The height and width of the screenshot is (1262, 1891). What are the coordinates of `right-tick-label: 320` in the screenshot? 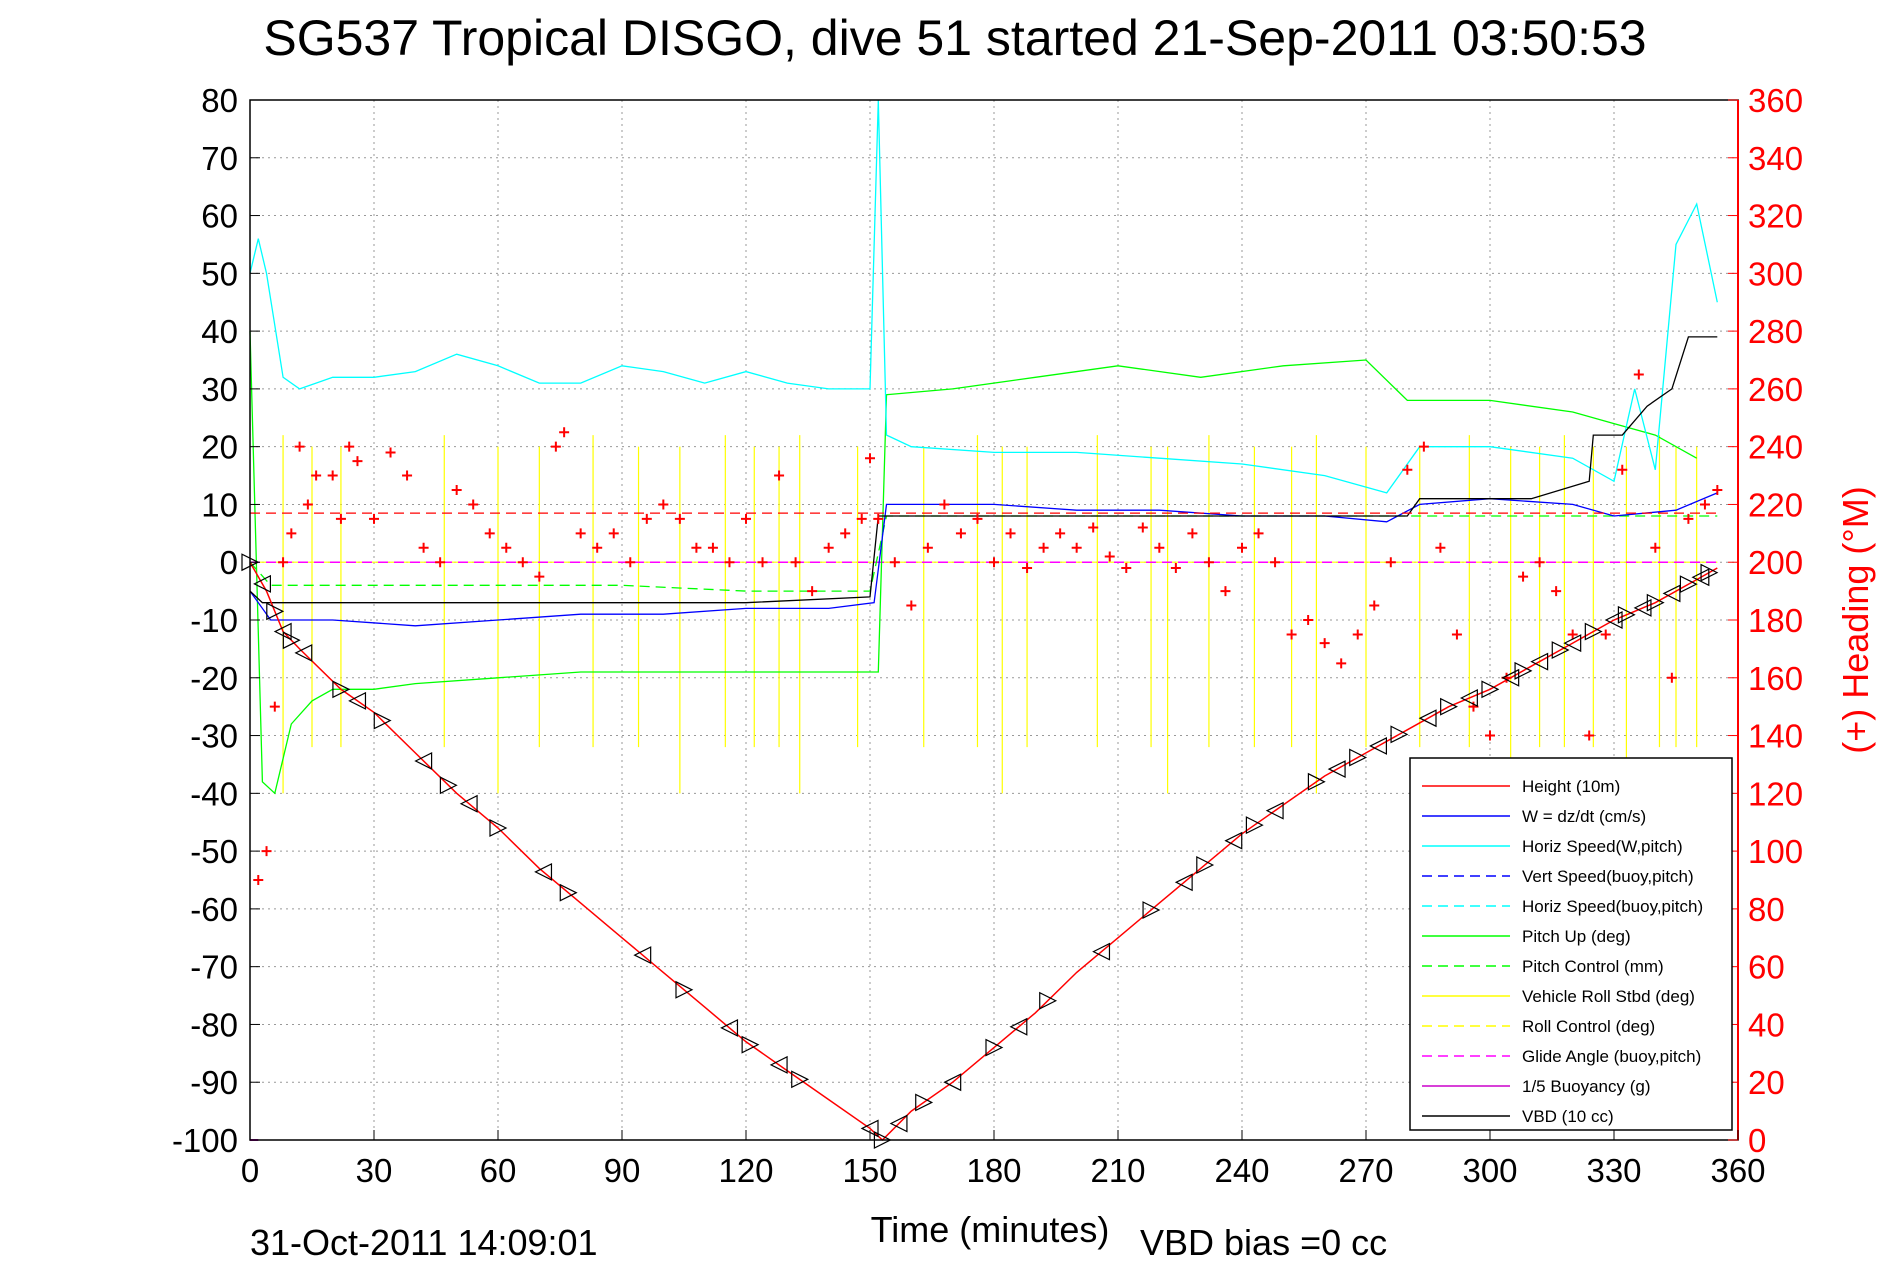 It's located at (1775, 216).